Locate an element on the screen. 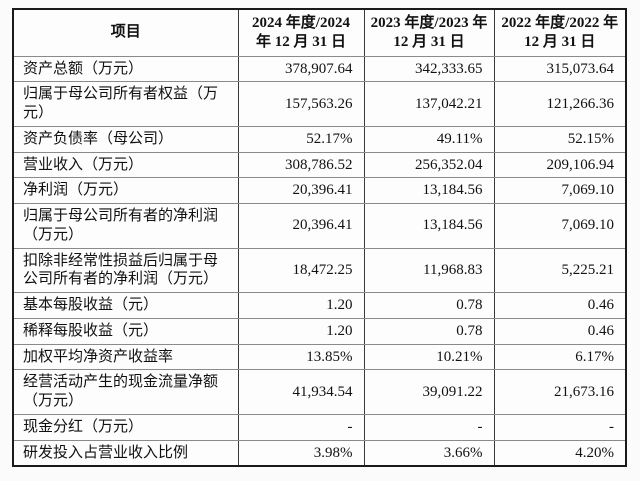 The height and width of the screenshot is (481, 640). row-label: 研发投入占营业收入比例 is located at coordinates (125, 453).